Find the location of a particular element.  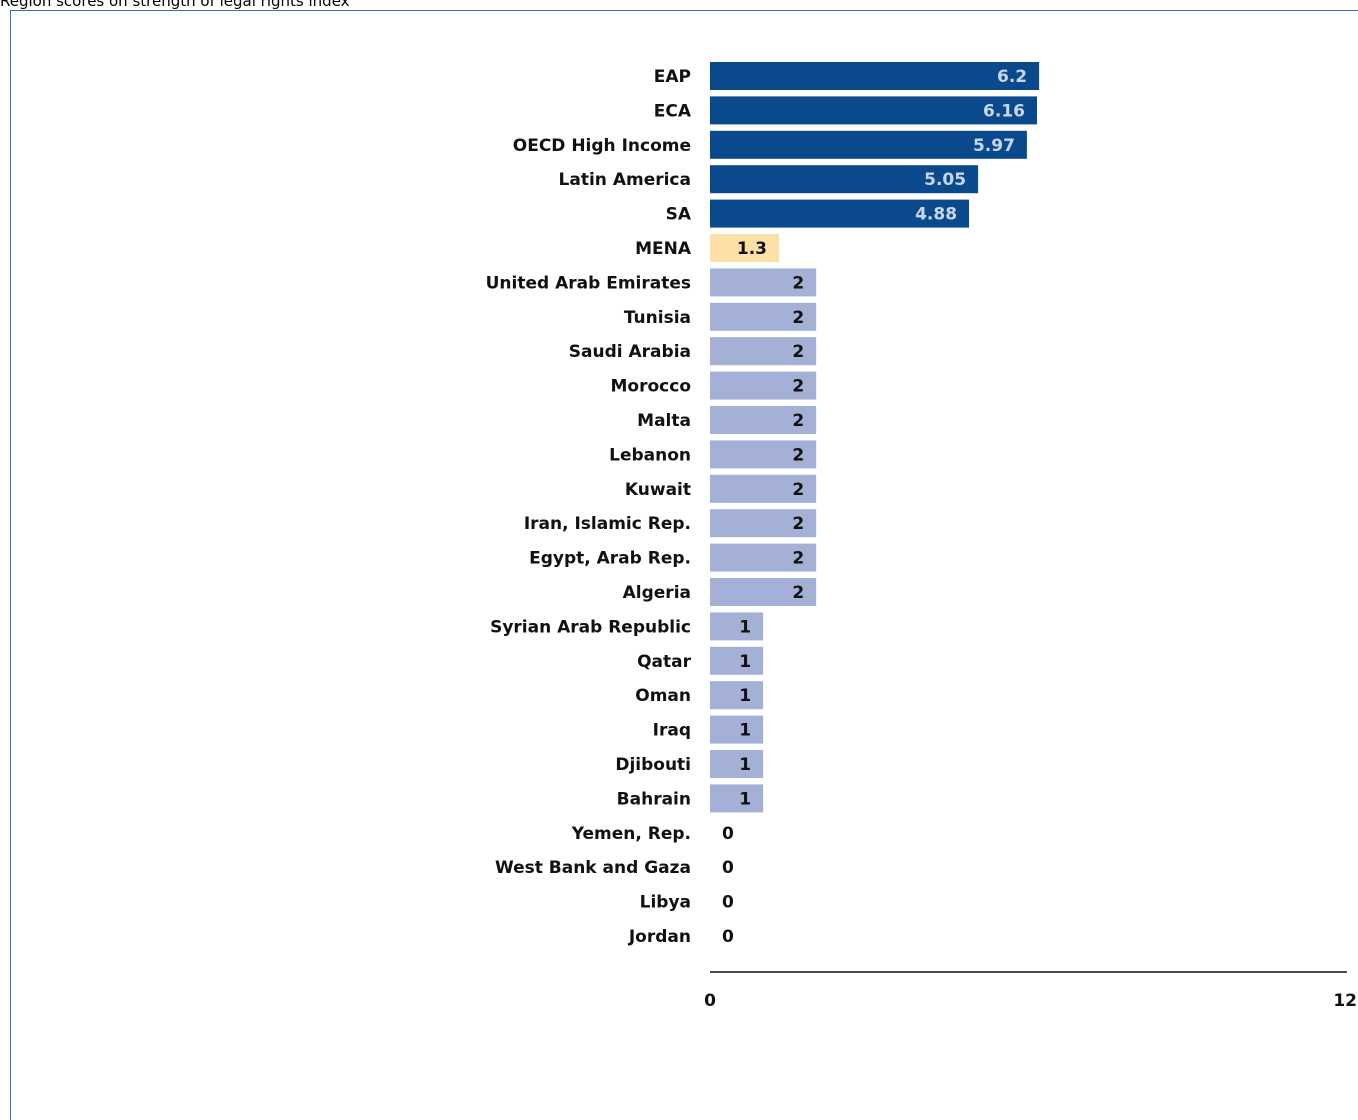

bar-value-label: 6.16 is located at coordinates (1004, 111).